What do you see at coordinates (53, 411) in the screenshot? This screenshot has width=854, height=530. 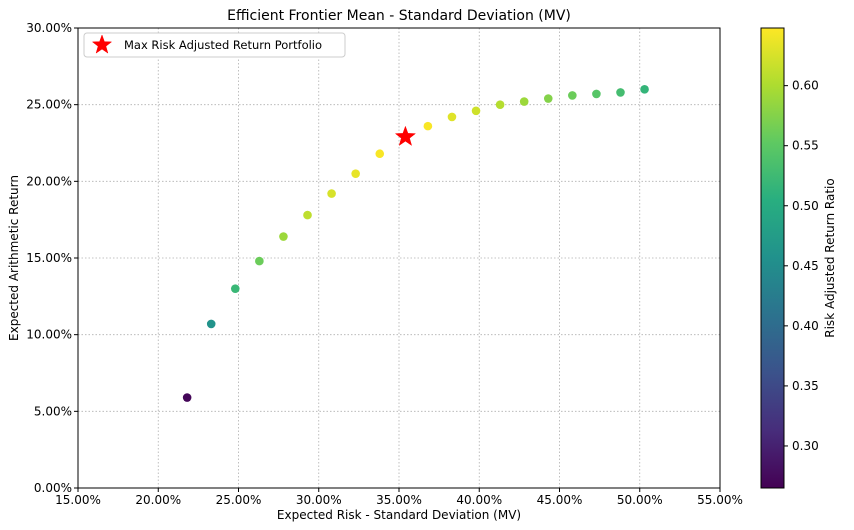 I see `y-tick-label: 5.00%` at bounding box center [53, 411].